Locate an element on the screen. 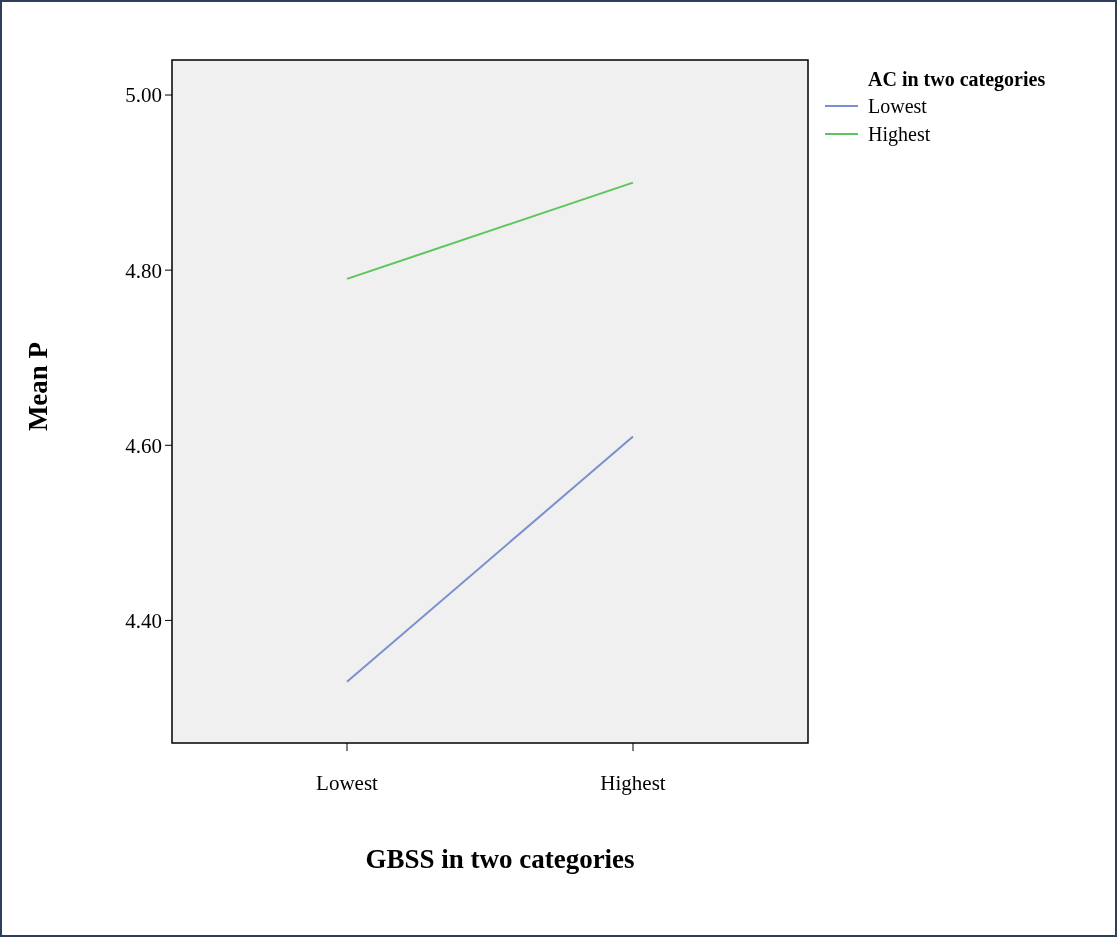  y-tick-label: 4.60 is located at coordinates (143, 445).